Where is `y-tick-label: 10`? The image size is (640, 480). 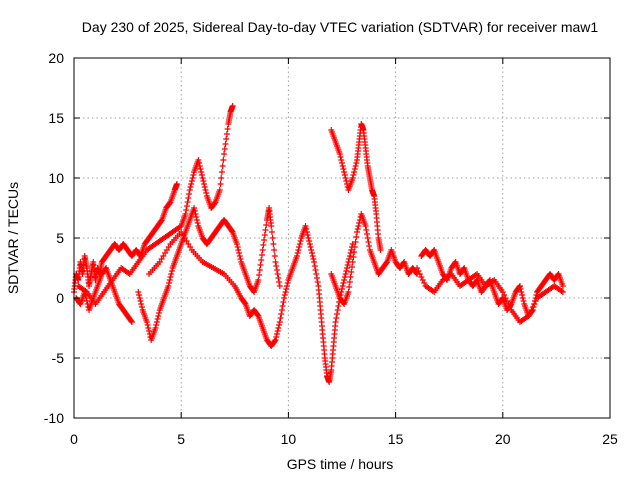
y-tick-label: 10 is located at coordinates (56, 178).